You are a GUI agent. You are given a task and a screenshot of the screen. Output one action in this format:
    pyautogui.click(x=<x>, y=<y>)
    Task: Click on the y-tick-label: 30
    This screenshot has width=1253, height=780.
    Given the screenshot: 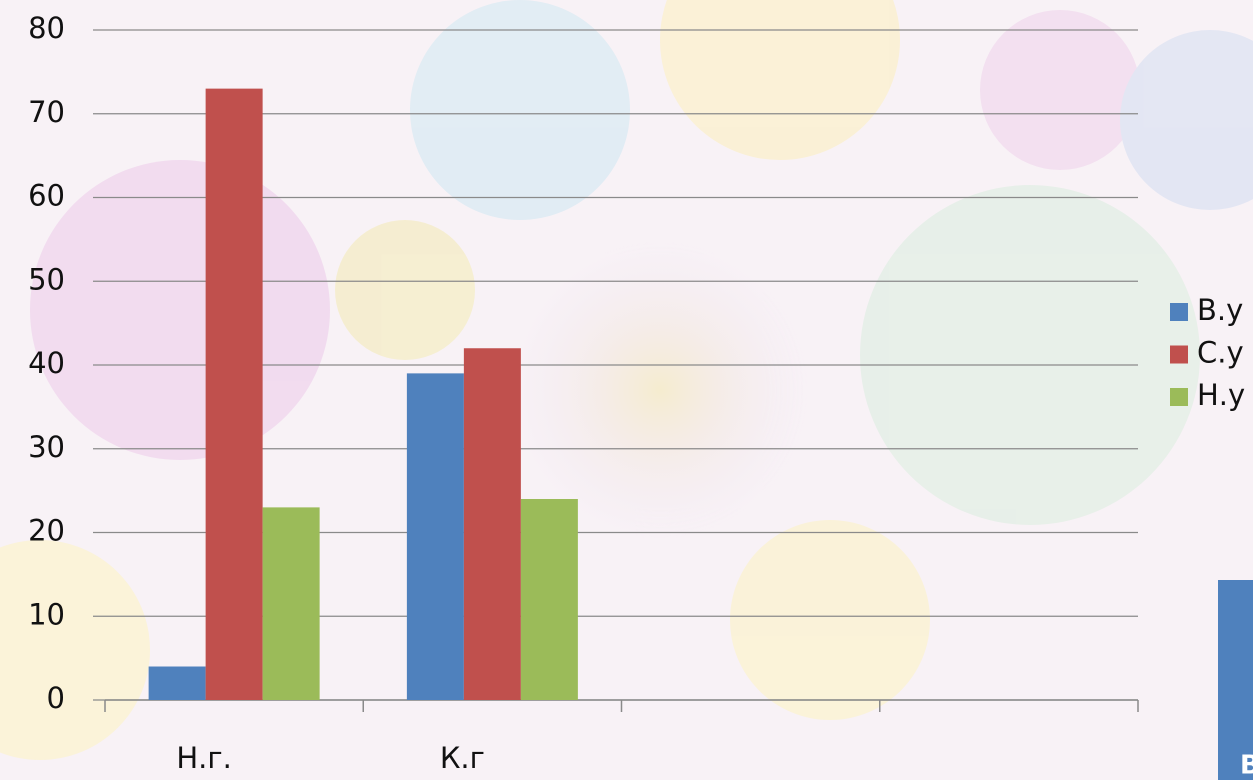 What is the action you would take?
    pyautogui.click(x=46, y=447)
    